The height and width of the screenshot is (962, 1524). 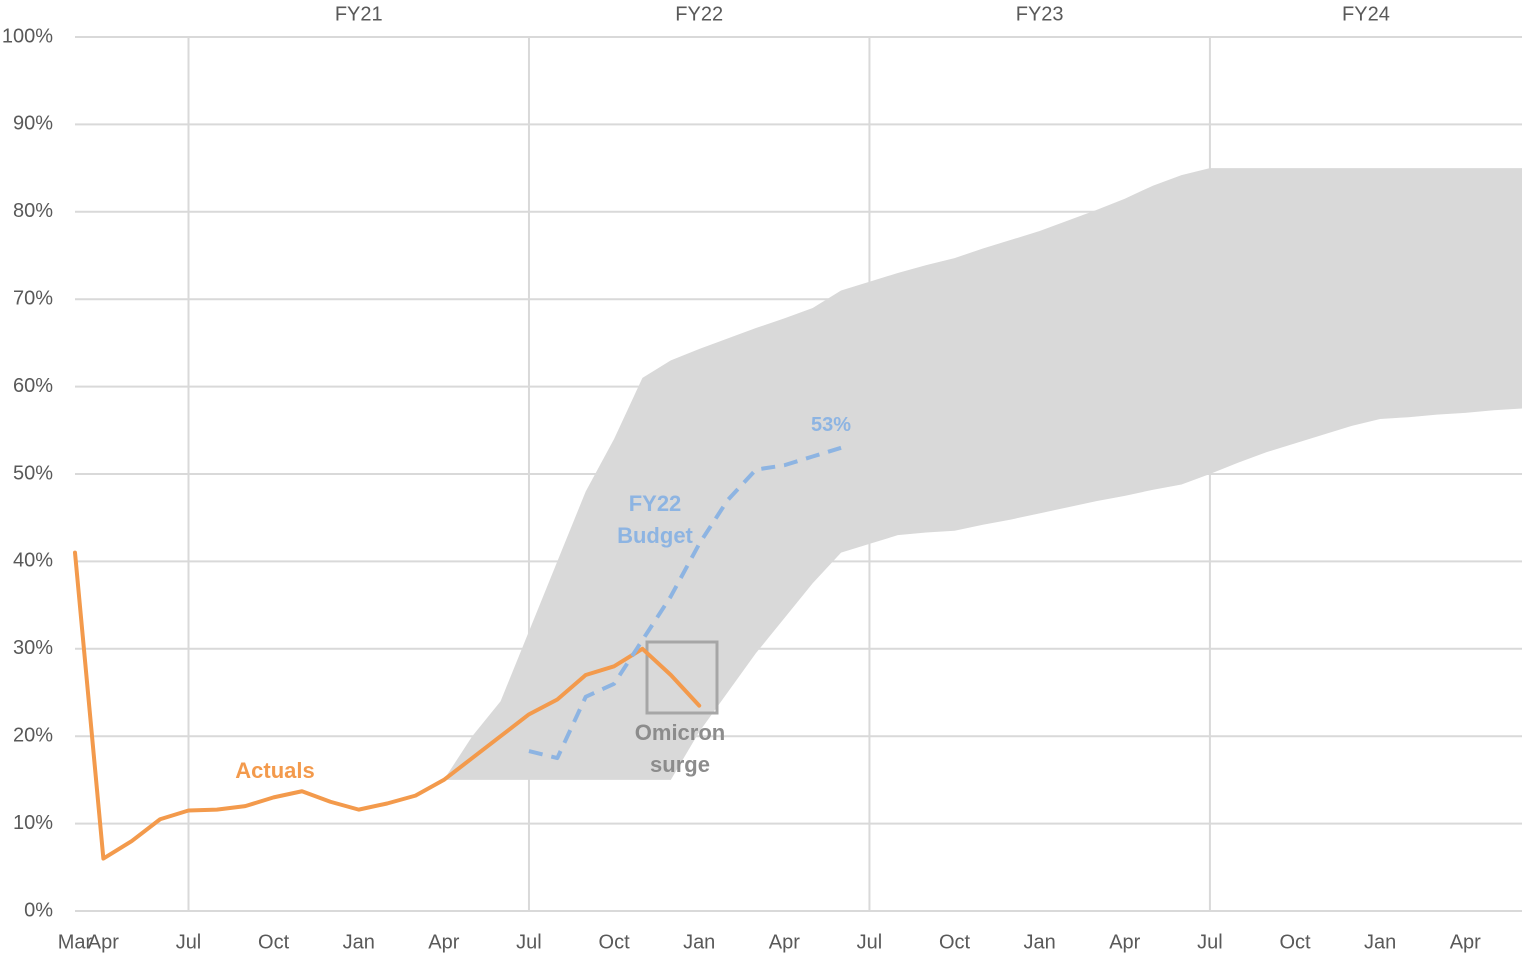 I want to click on x-tick-label: Mar, so click(x=75, y=942).